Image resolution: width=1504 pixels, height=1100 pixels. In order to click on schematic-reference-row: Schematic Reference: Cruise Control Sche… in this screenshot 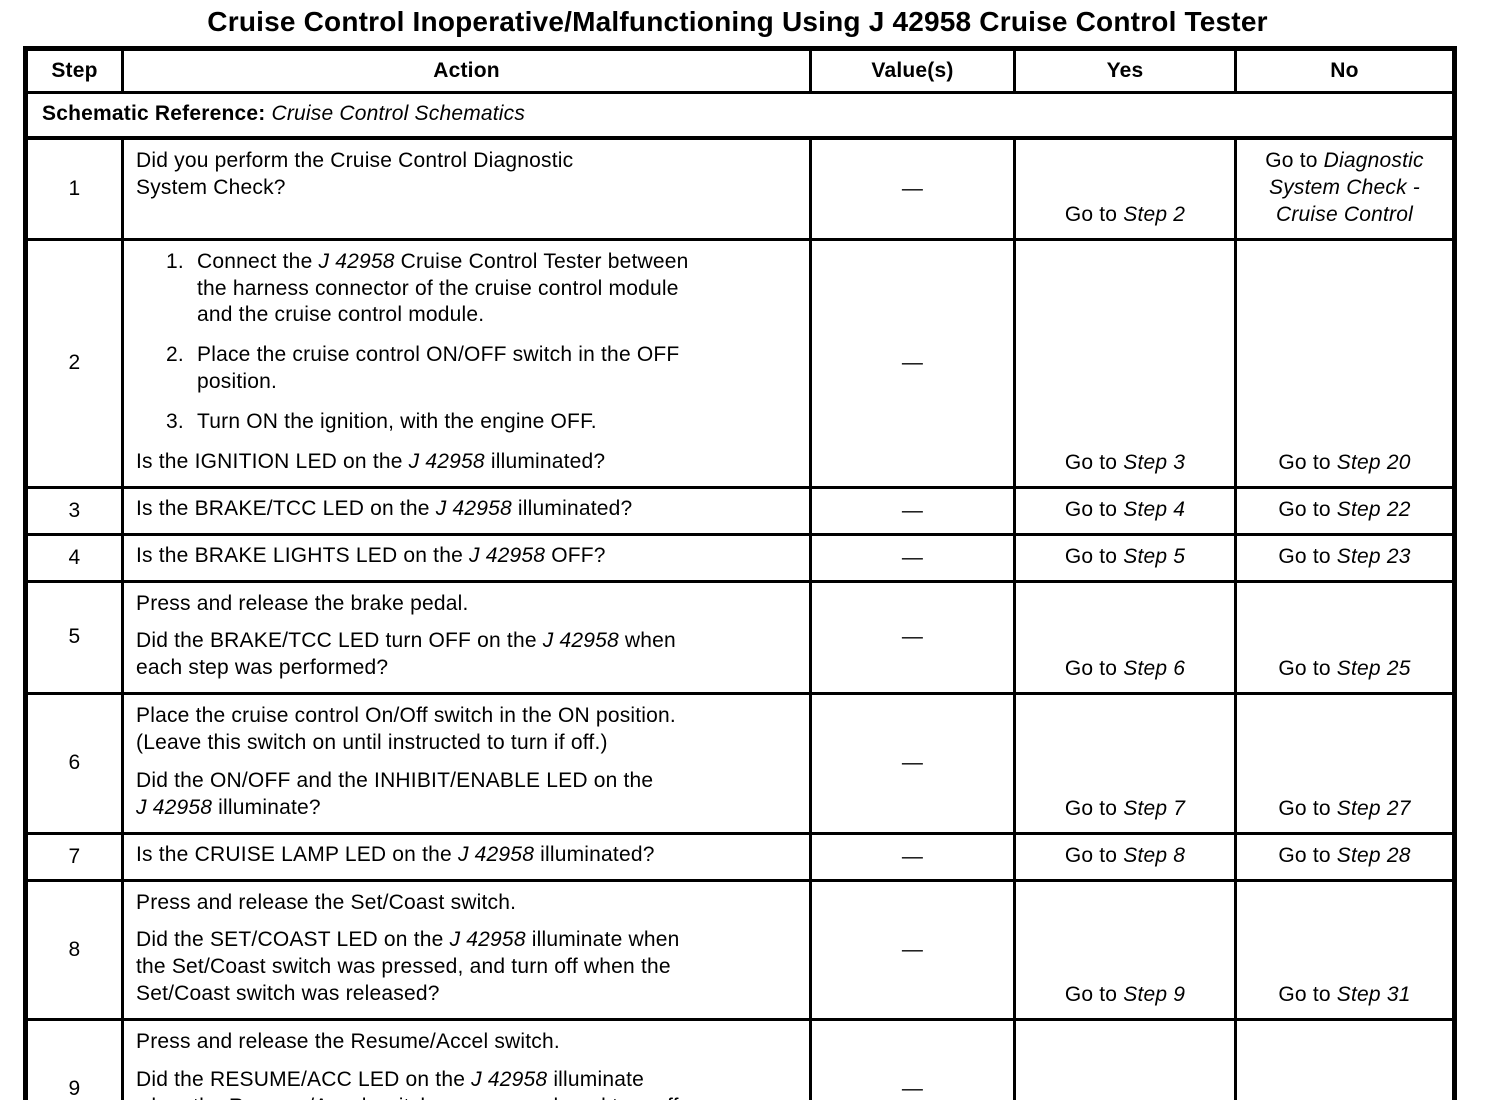, I will do `click(740, 115)`.